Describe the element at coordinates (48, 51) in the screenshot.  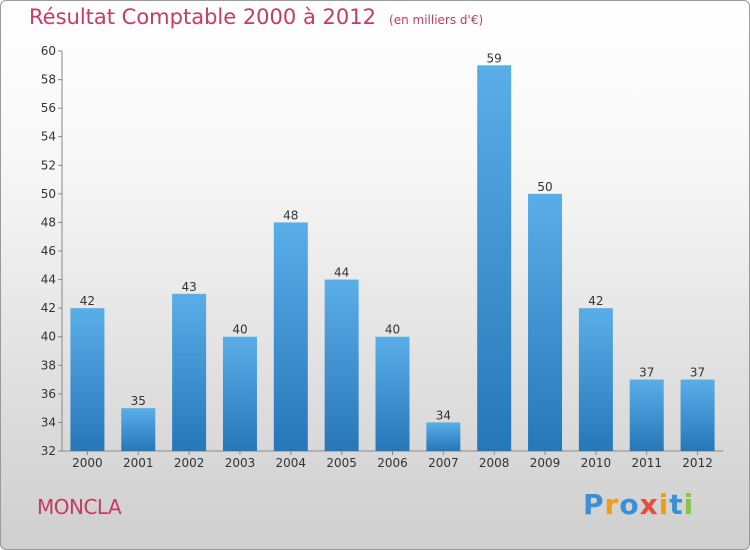
I see `y-tick-label: 60` at that location.